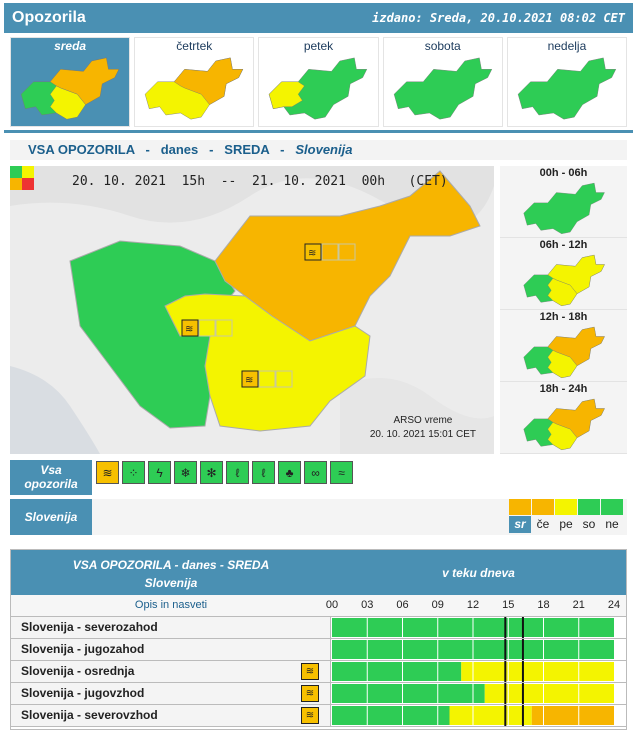 The image size is (635, 731). What do you see at coordinates (318, 131) in the screenshot?
I see `divider` at bounding box center [318, 131].